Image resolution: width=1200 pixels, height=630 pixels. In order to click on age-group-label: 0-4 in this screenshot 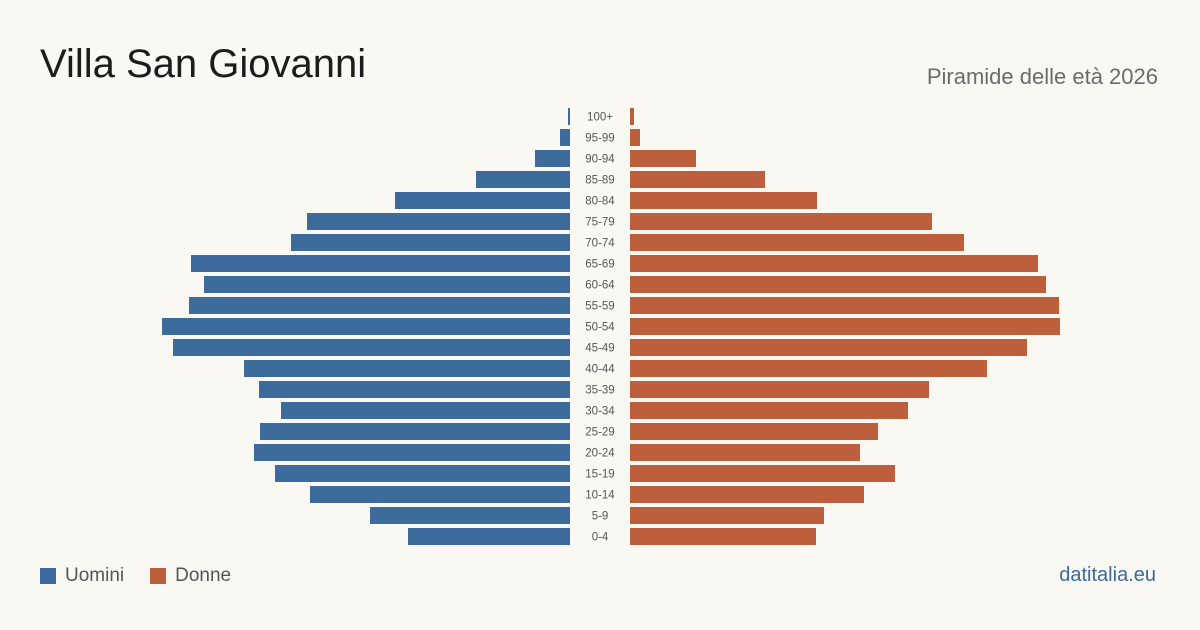, I will do `click(600, 538)`.